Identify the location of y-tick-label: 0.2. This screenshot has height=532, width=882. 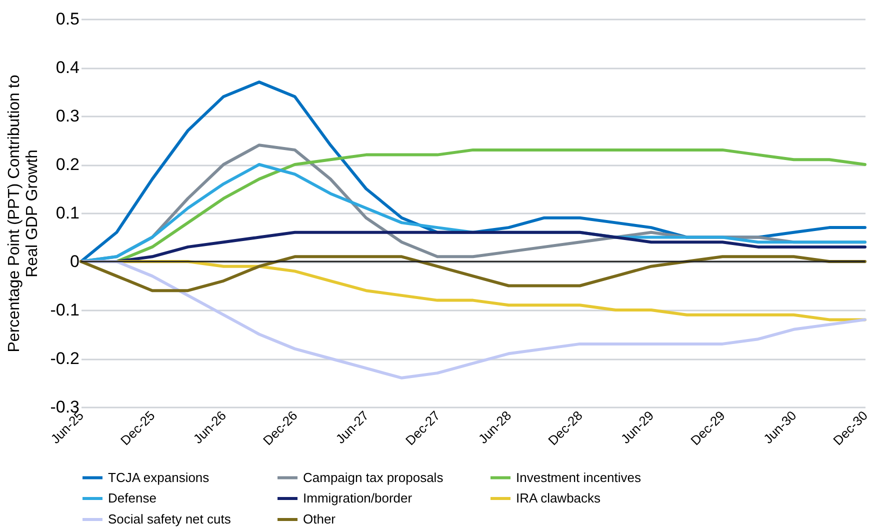
(68, 164).